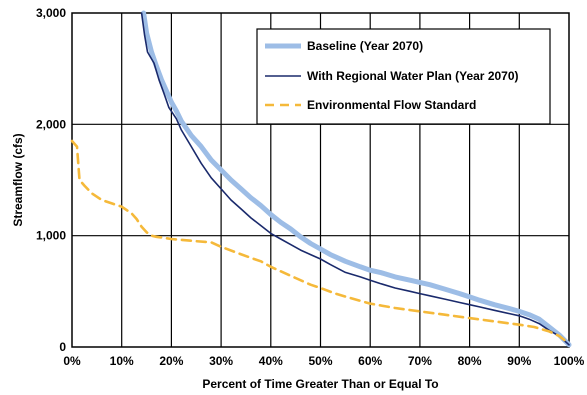 This screenshot has height=395, width=587. What do you see at coordinates (365, 46) in the screenshot?
I see `legend-label: Baseline (Year 2070)` at bounding box center [365, 46].